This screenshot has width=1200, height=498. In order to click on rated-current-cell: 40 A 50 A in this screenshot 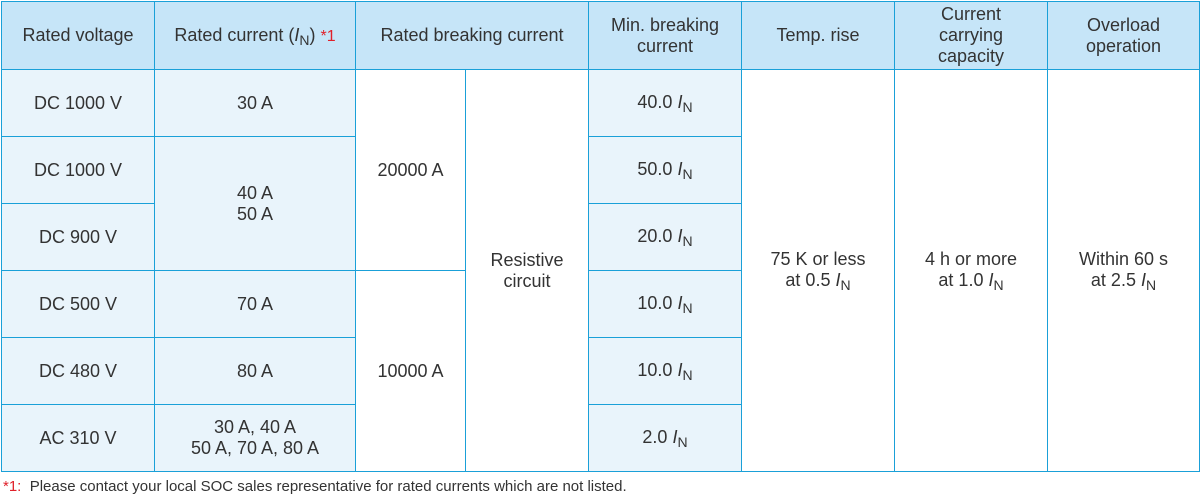, I will do `click(255, 203)`.